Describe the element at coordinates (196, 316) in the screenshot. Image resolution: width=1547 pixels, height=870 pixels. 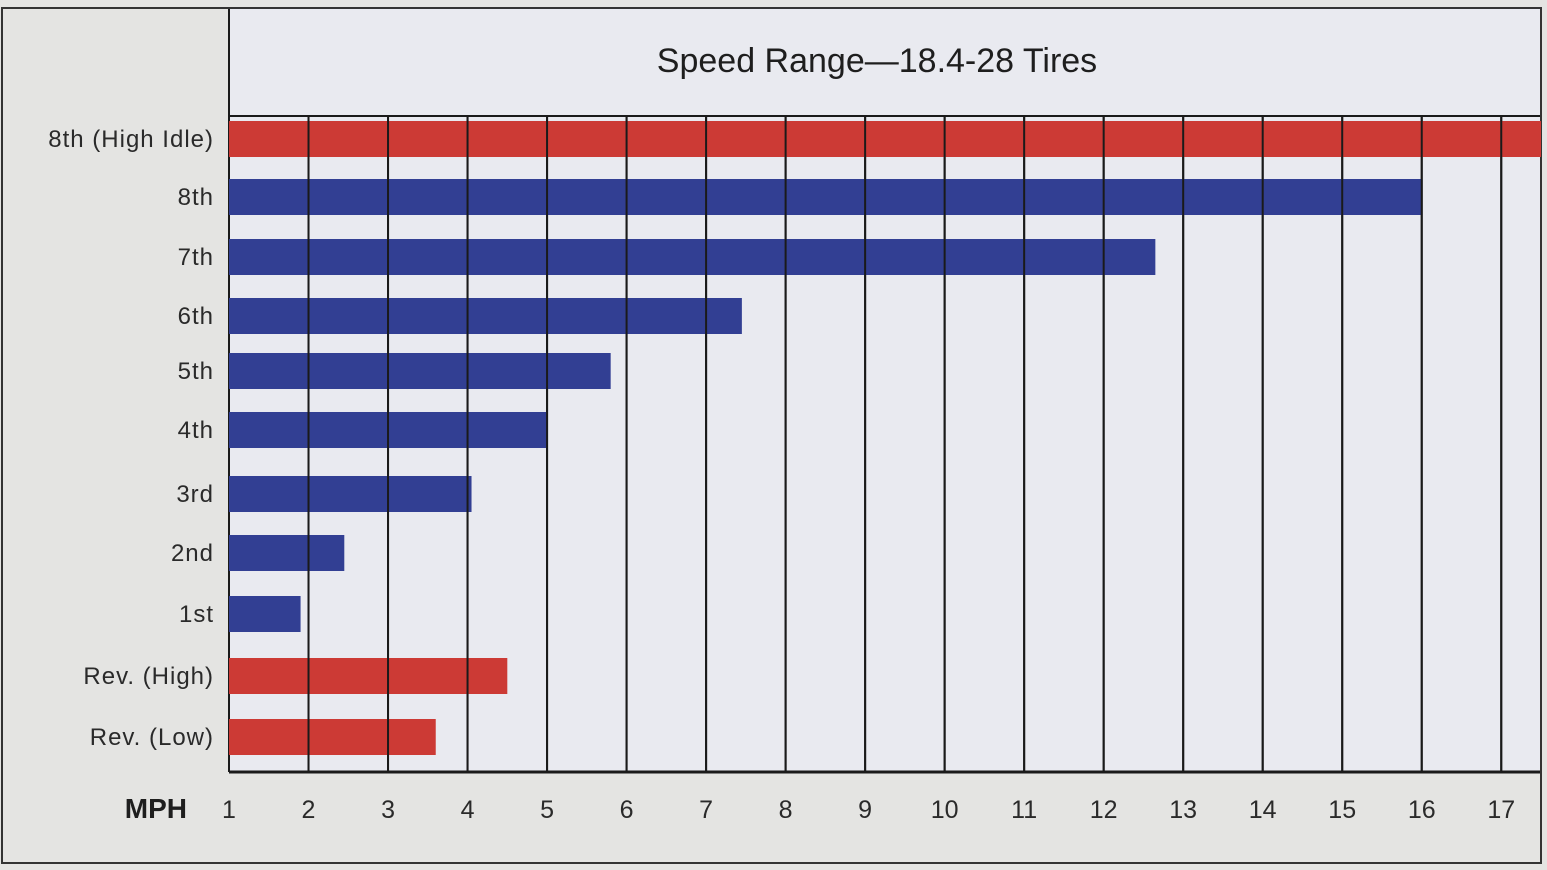
I see `category-label: 6th` at that location.